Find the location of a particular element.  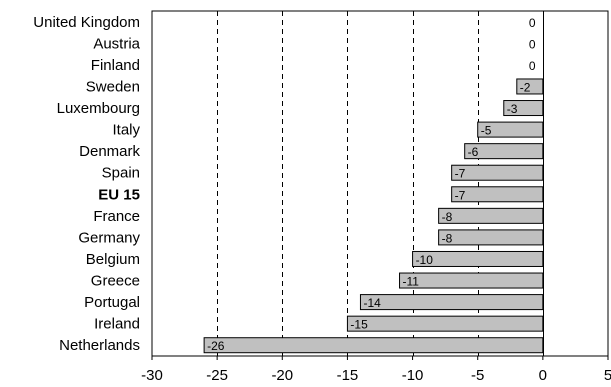

data-label: -11 is located at coordinates (411, 282).